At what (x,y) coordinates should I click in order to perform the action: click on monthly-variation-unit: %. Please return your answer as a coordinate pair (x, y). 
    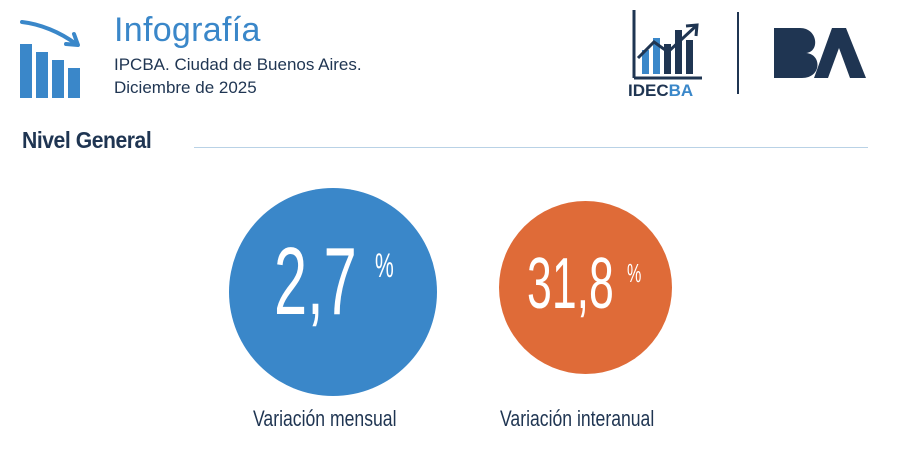
    Looking at the image, I should click on (384, 266).